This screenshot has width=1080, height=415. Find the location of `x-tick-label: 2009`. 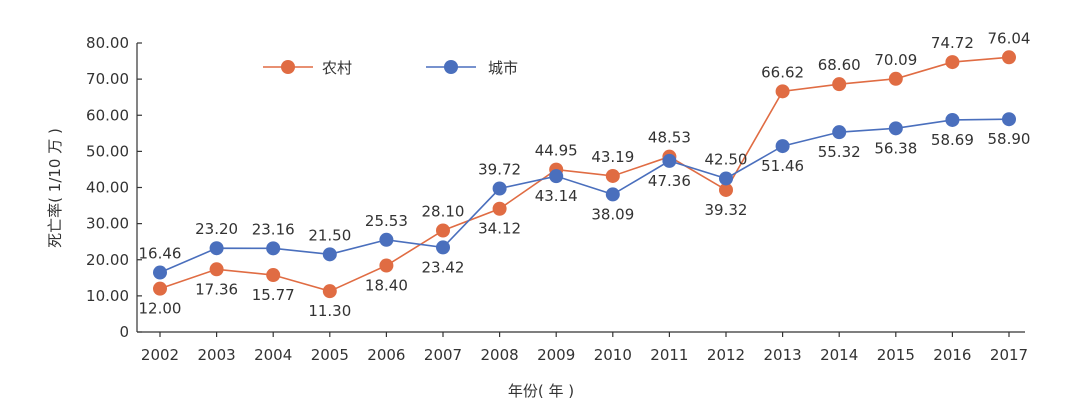

x-tick-label: 2009 is located at coordinates (556, 355).